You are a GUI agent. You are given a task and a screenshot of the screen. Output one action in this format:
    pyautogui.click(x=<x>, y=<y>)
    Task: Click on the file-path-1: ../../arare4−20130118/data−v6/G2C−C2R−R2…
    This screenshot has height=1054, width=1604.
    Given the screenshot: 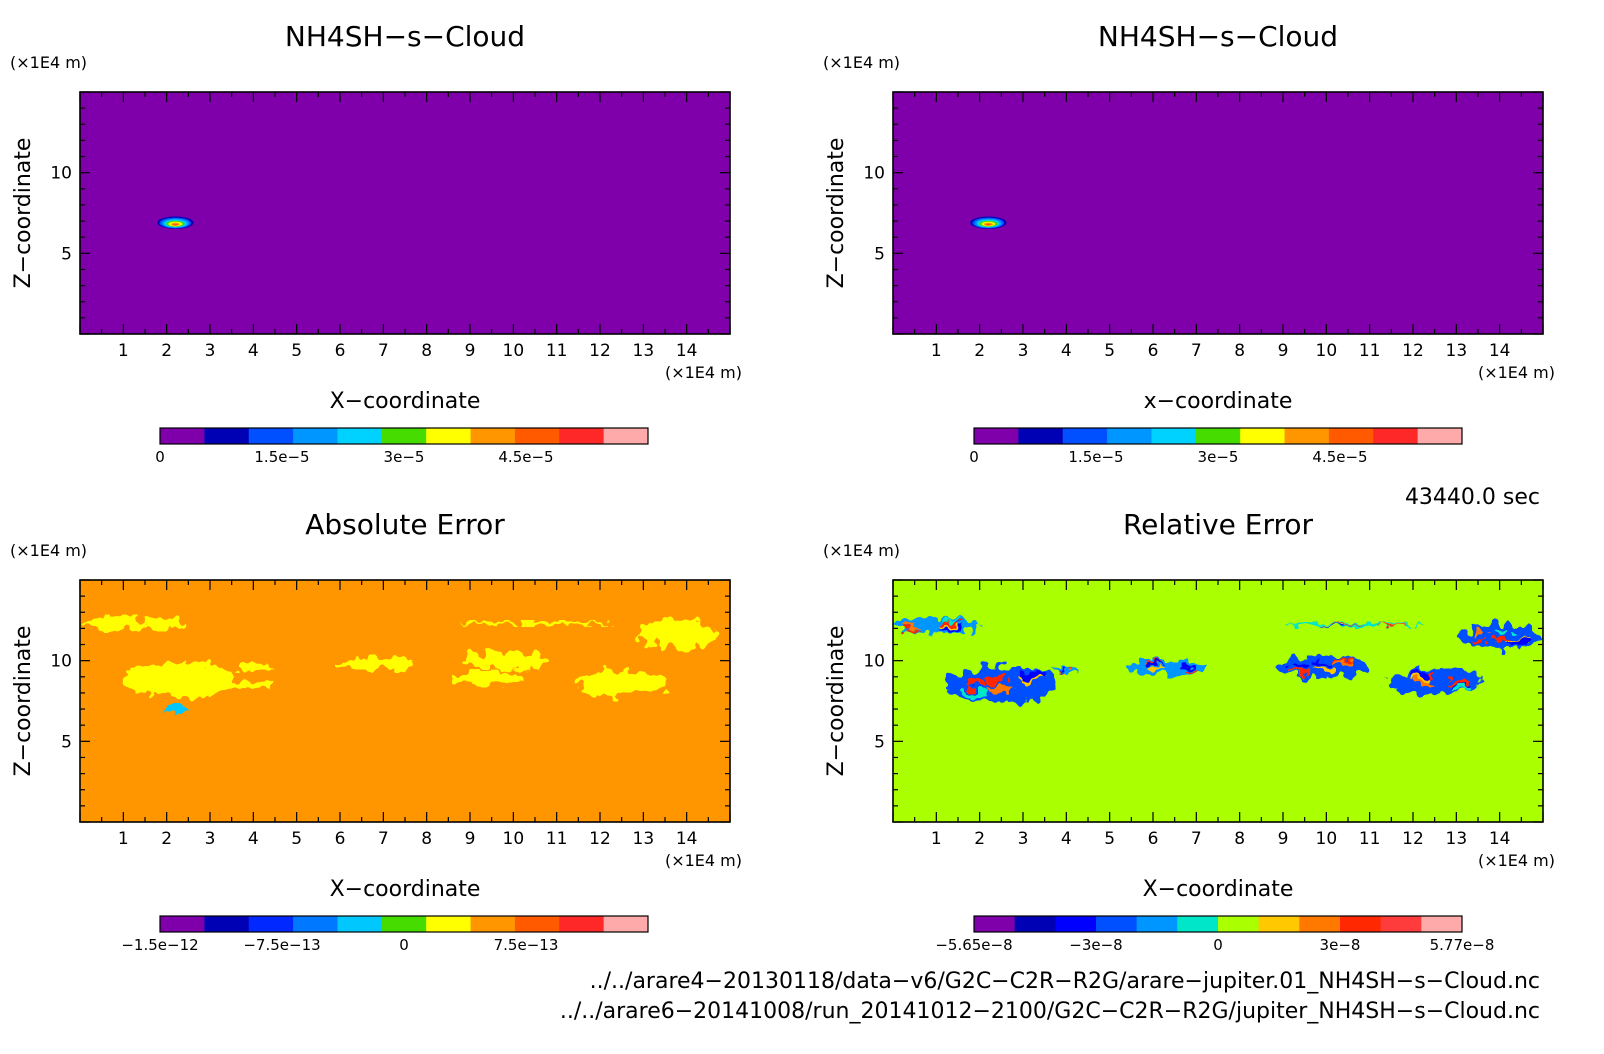 What is the action you would take?
    pyautogui.click(x=1065, y=981)
    